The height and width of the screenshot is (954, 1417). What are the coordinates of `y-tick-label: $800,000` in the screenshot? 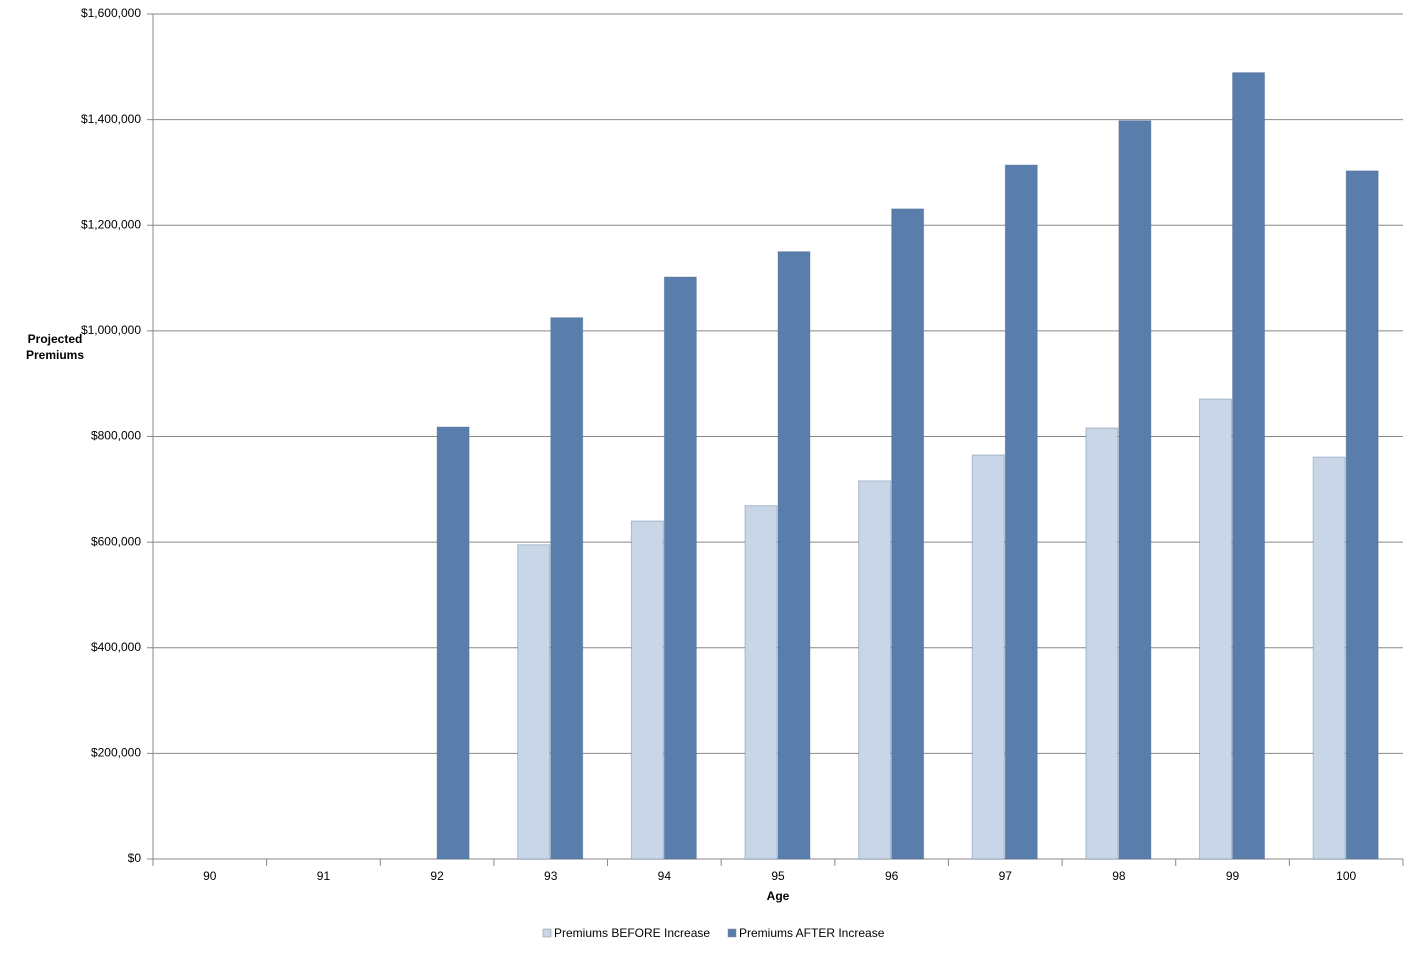 It's located at (116, 436).